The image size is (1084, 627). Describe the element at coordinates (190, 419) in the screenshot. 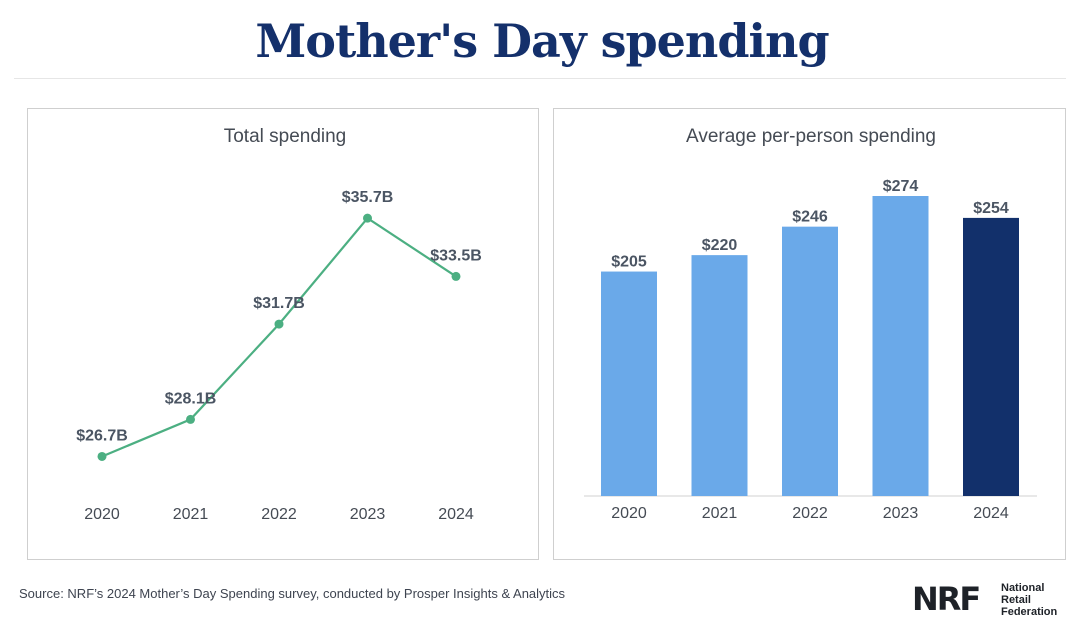

I see `data-point-2021` at that location.